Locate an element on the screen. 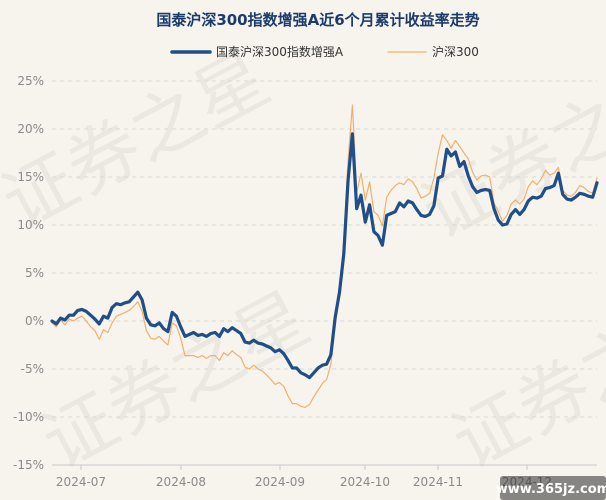 Image resolution: width=606 pixels, height=500 pixels. y-tick-label: -5% is located at coordinates (32, 369).